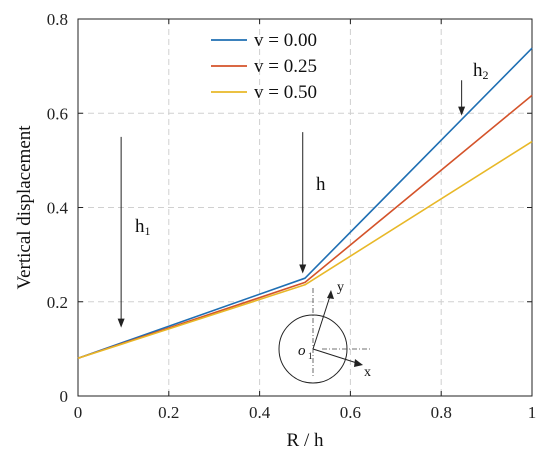 The image size is (550, 458). What do you see at coordinates (481, 71) in the screenshot?
I see `annotation-label: h2` at bounding box center [481, 71].